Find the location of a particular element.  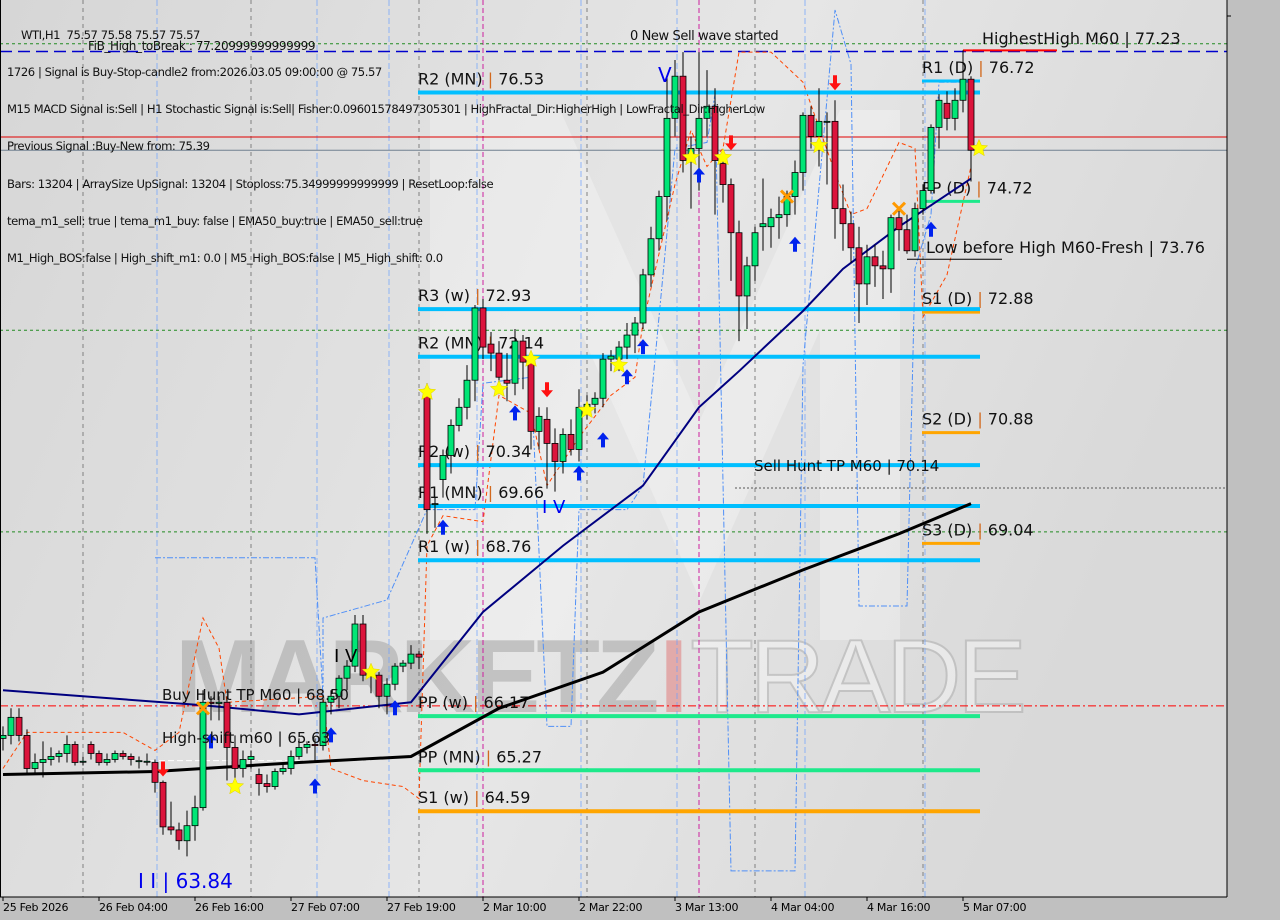

pivot-level-label: PP (MN) | 65.27 is located at coordinates (480, 756).